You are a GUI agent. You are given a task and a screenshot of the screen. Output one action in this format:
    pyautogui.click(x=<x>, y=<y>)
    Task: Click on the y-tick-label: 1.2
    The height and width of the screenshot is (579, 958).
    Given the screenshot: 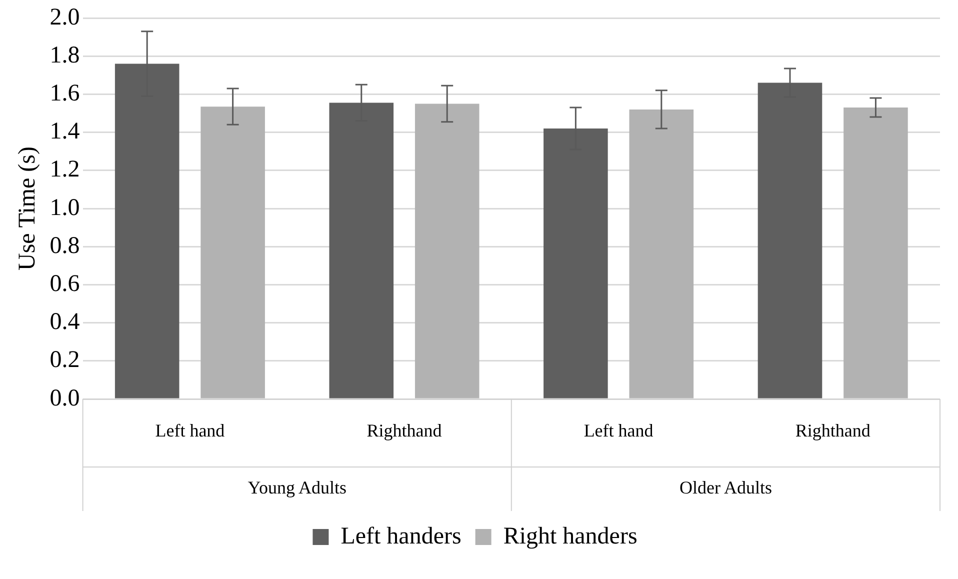 What is the action you would take?
    pyautogui.click(x=65, y=169)
    